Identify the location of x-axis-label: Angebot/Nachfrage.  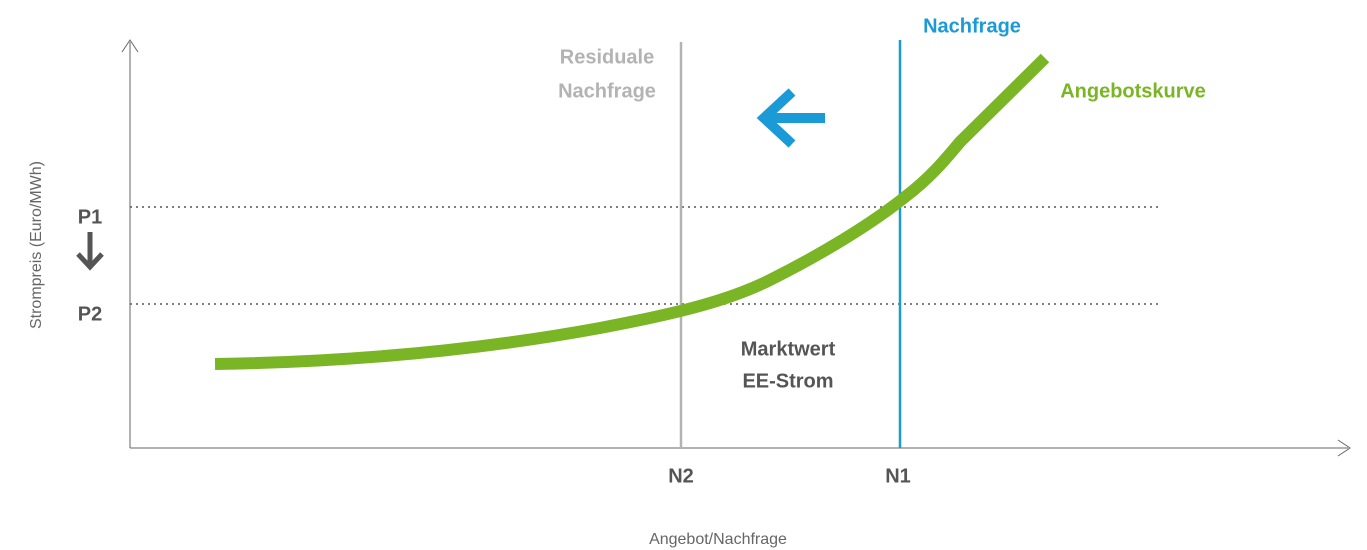
(718, 539).